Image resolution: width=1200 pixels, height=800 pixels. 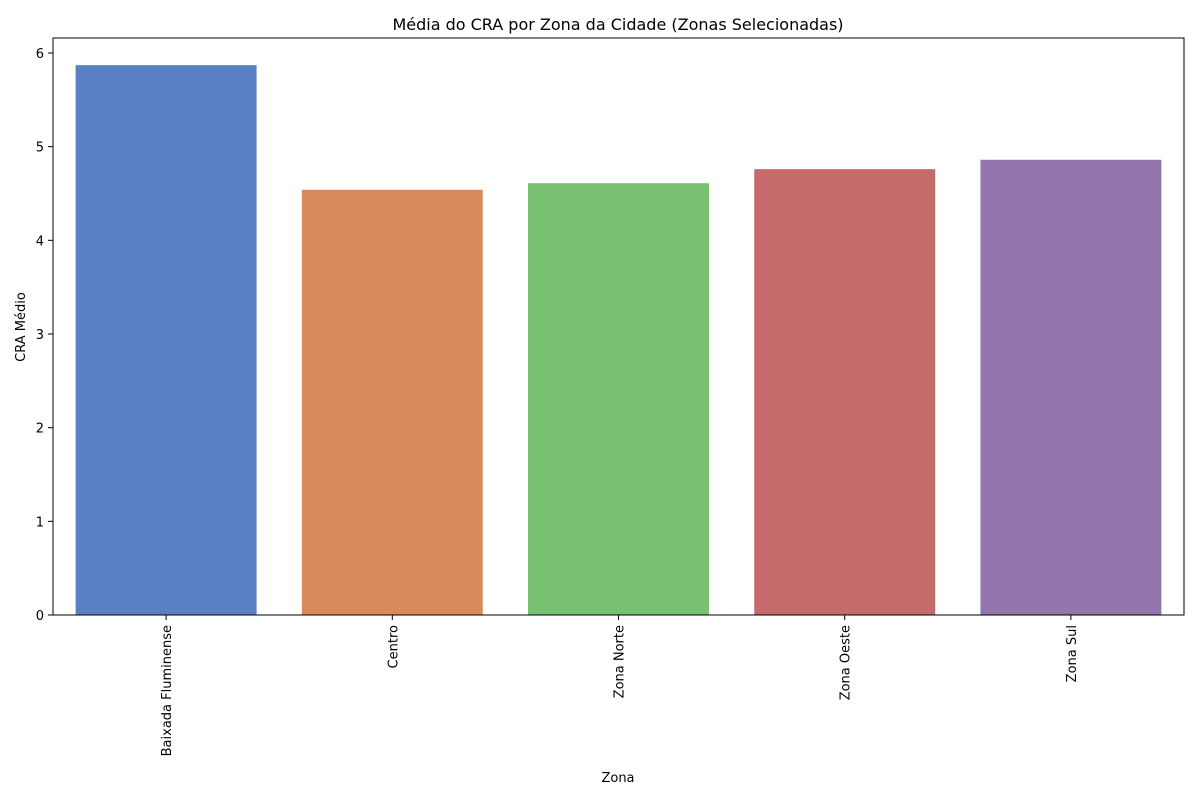 I want to click on x-tick-label: Zona Oeste, so click(x=846, y=662).